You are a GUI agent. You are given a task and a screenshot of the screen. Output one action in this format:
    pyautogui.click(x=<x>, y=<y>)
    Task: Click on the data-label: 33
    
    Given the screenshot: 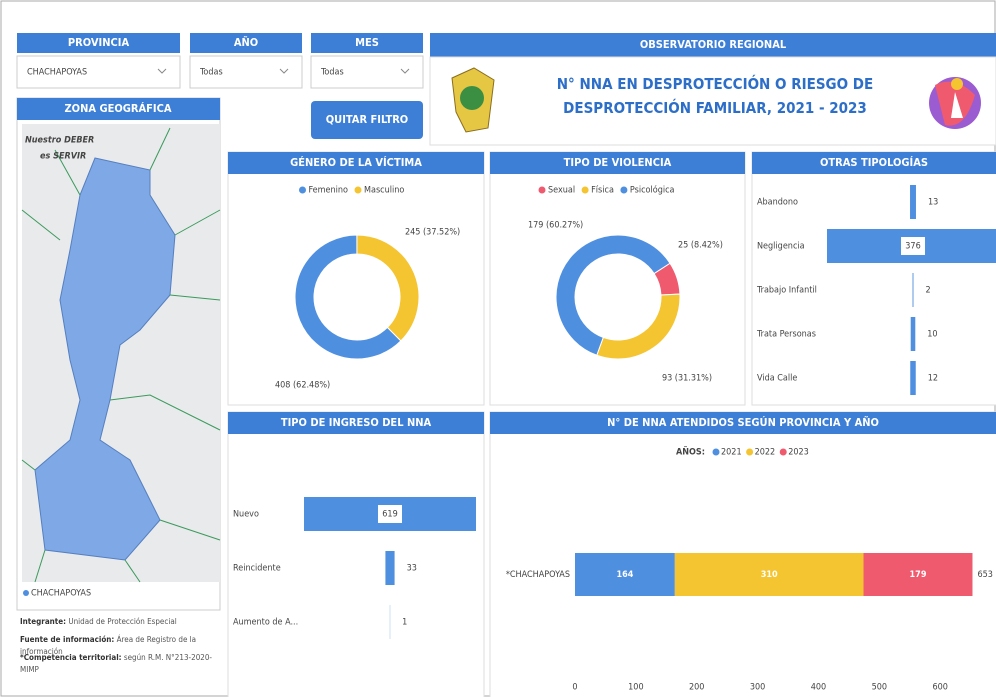 What is the action you would take?
    pyautogui.click(x=412, y=569)
    